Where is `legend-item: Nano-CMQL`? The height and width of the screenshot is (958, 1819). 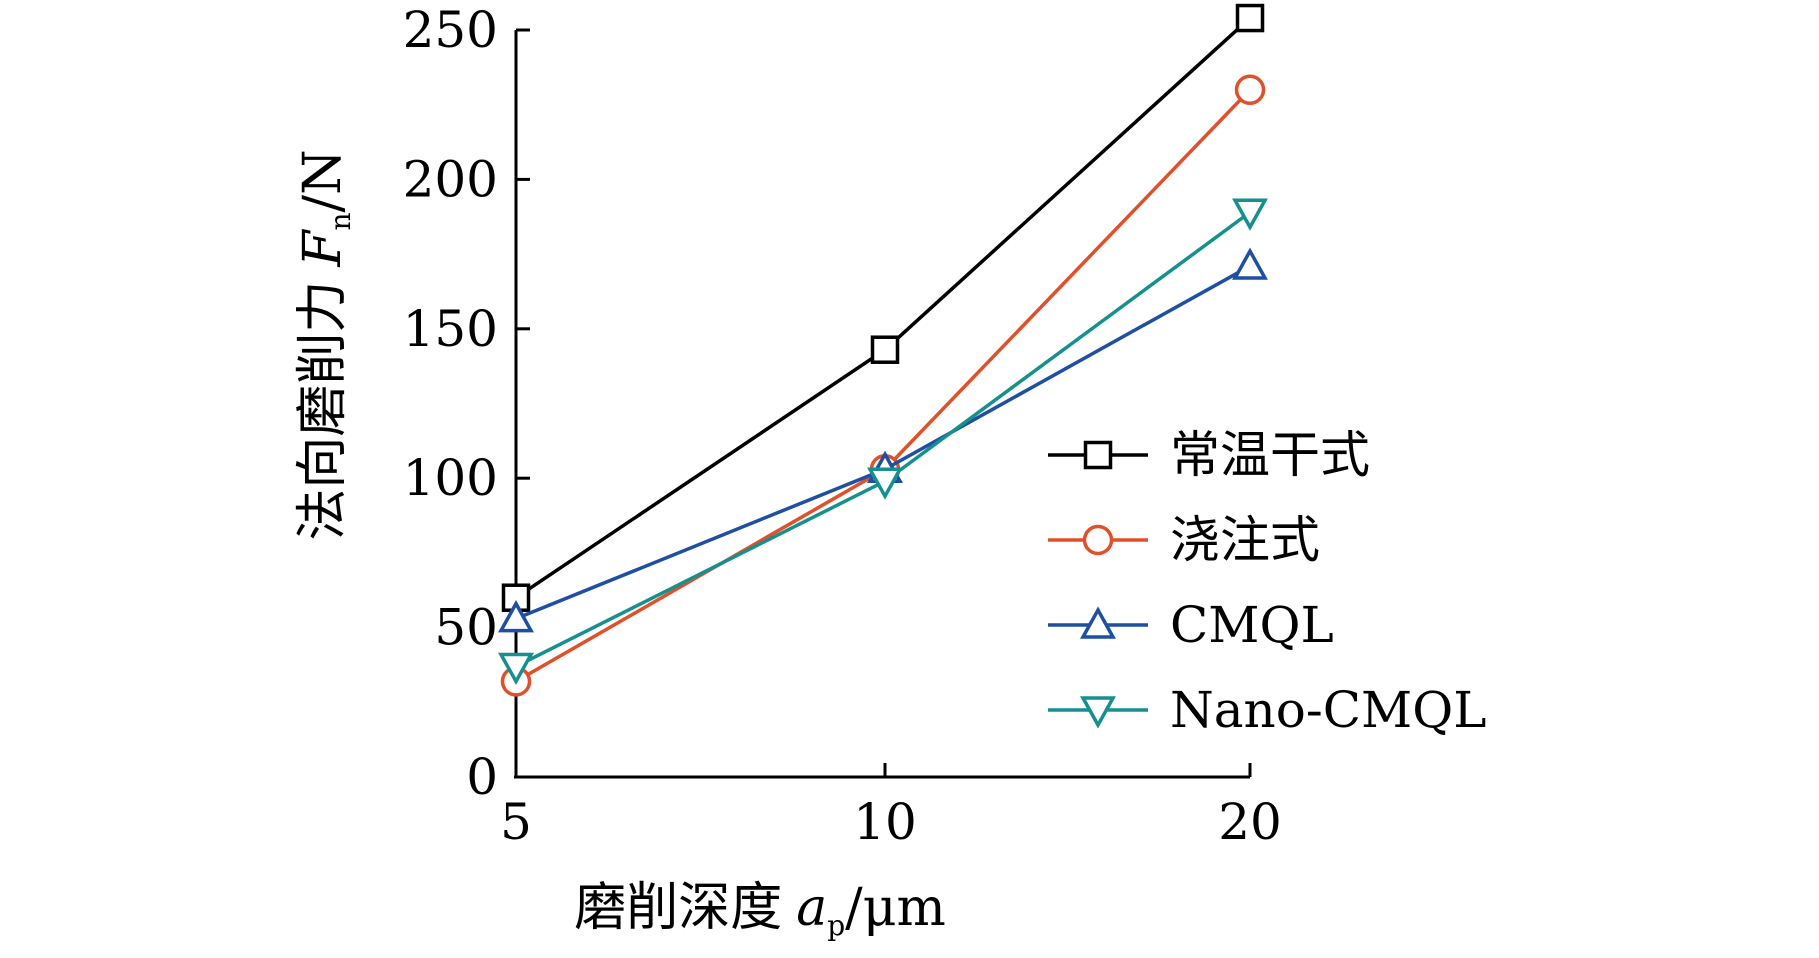 legend-item: Nano-CMQL is located at coordinates (1267, 710).